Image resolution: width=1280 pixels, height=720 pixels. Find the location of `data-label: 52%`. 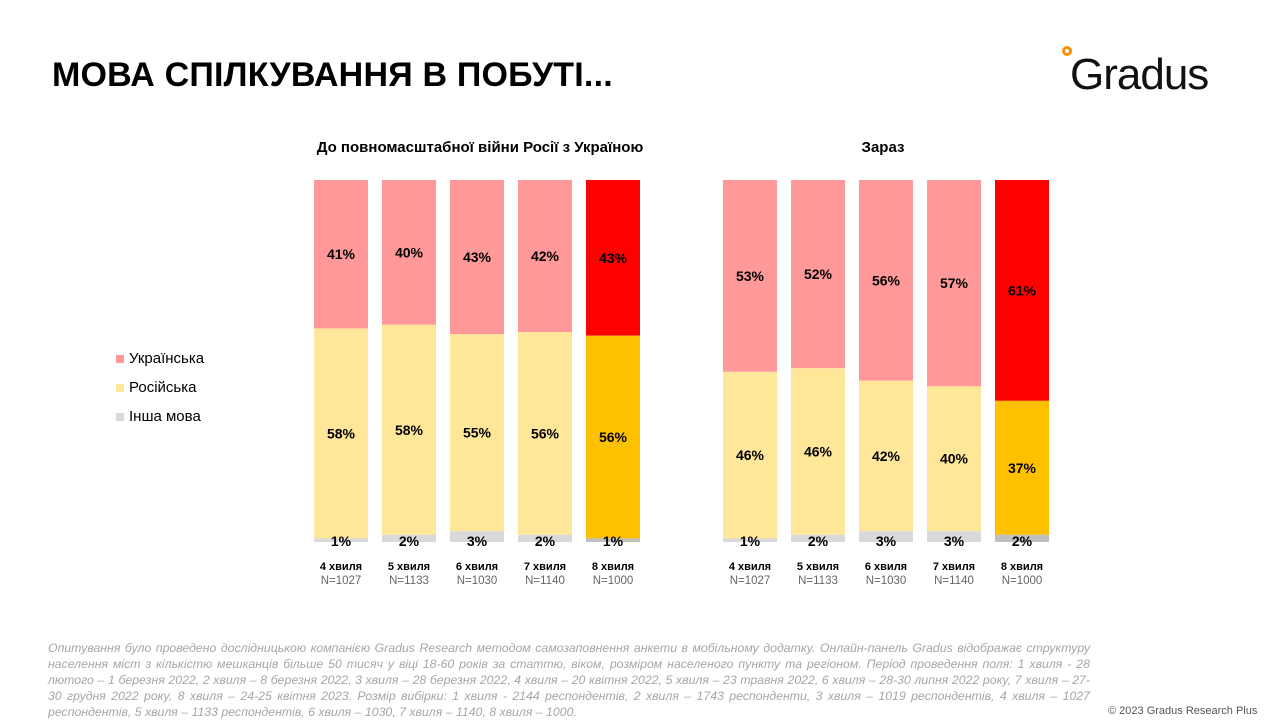

data-label: 52% is located at coordinates (818, 274).